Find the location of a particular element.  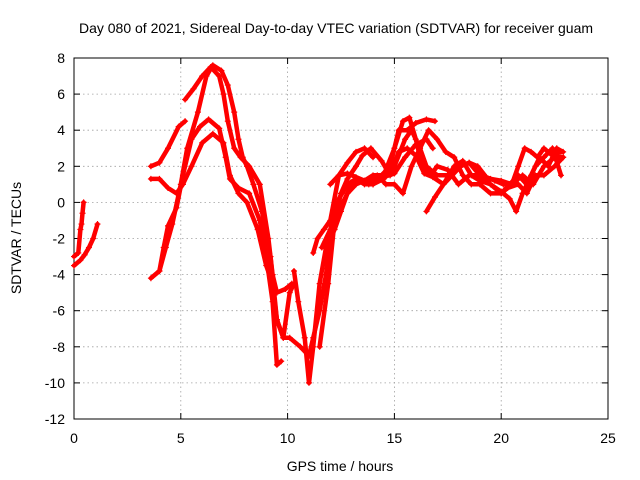

y-tick-label: -12 is located at coordinates (55, 419).